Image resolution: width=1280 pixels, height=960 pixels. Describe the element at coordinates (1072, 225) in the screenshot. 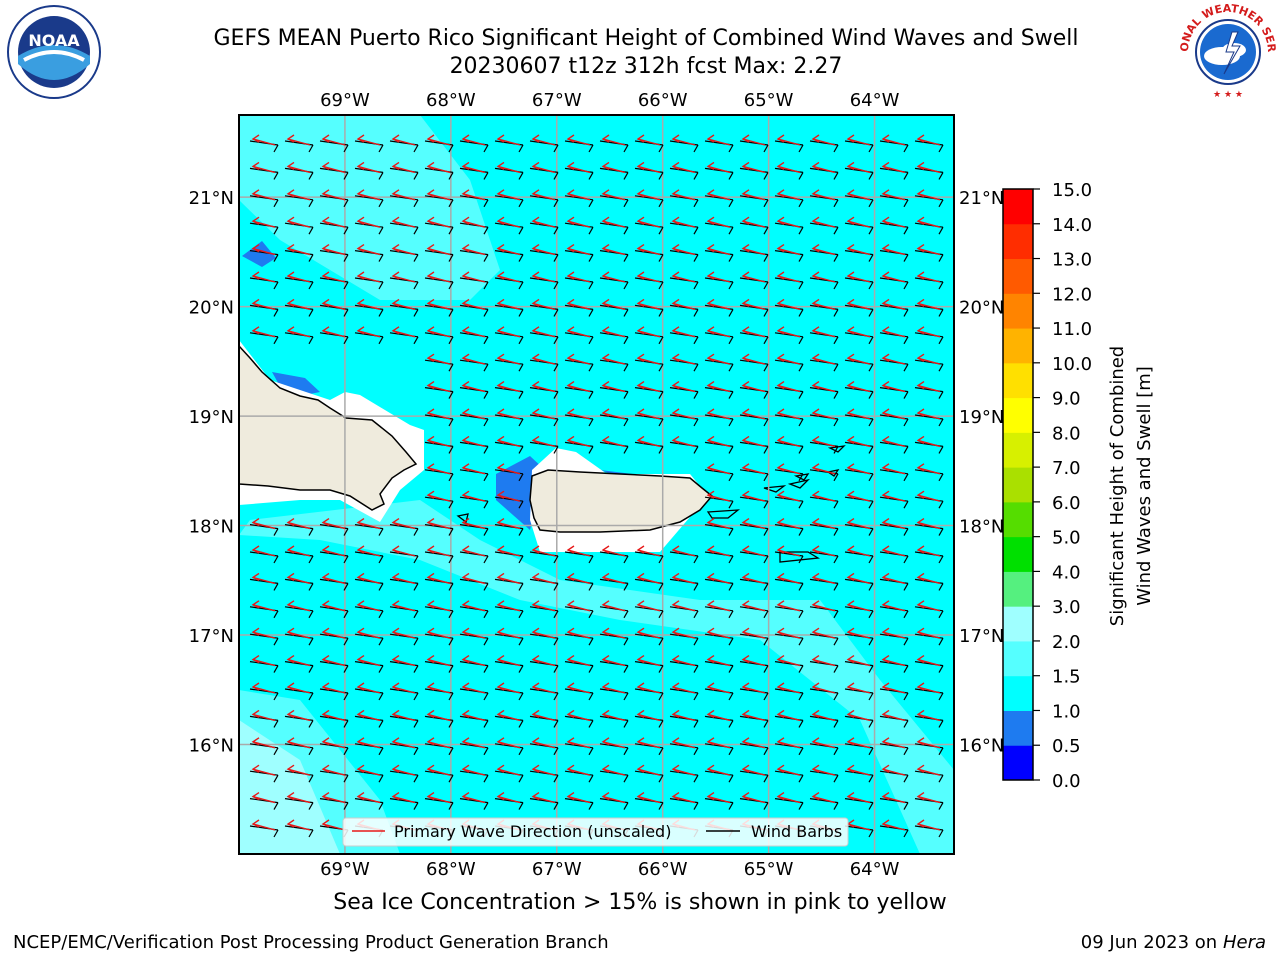

I see `colorbar-tick-label: 14.0` at that location.